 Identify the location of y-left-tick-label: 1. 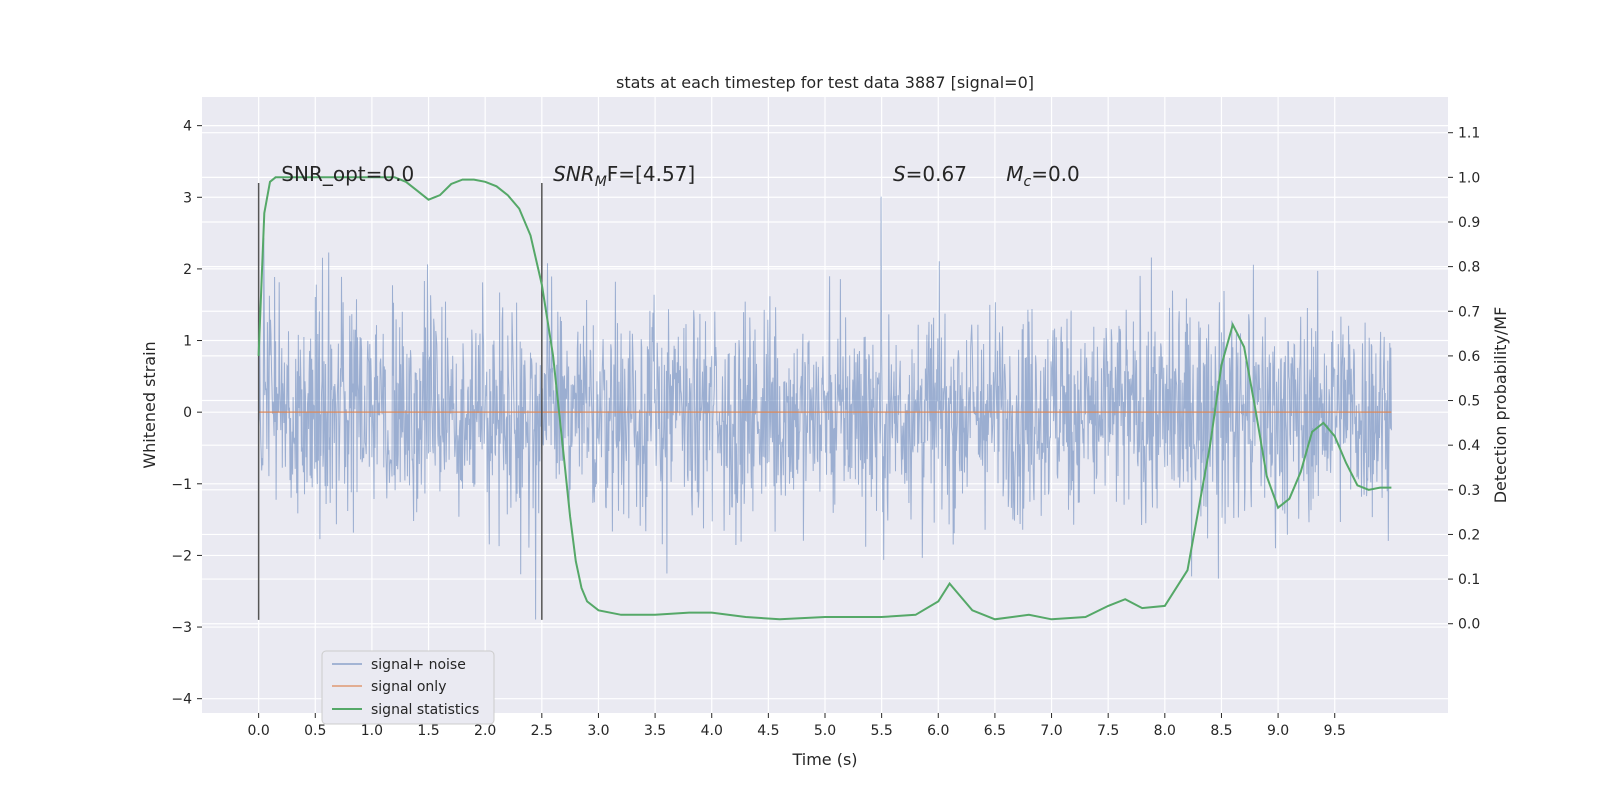
(187, 342).